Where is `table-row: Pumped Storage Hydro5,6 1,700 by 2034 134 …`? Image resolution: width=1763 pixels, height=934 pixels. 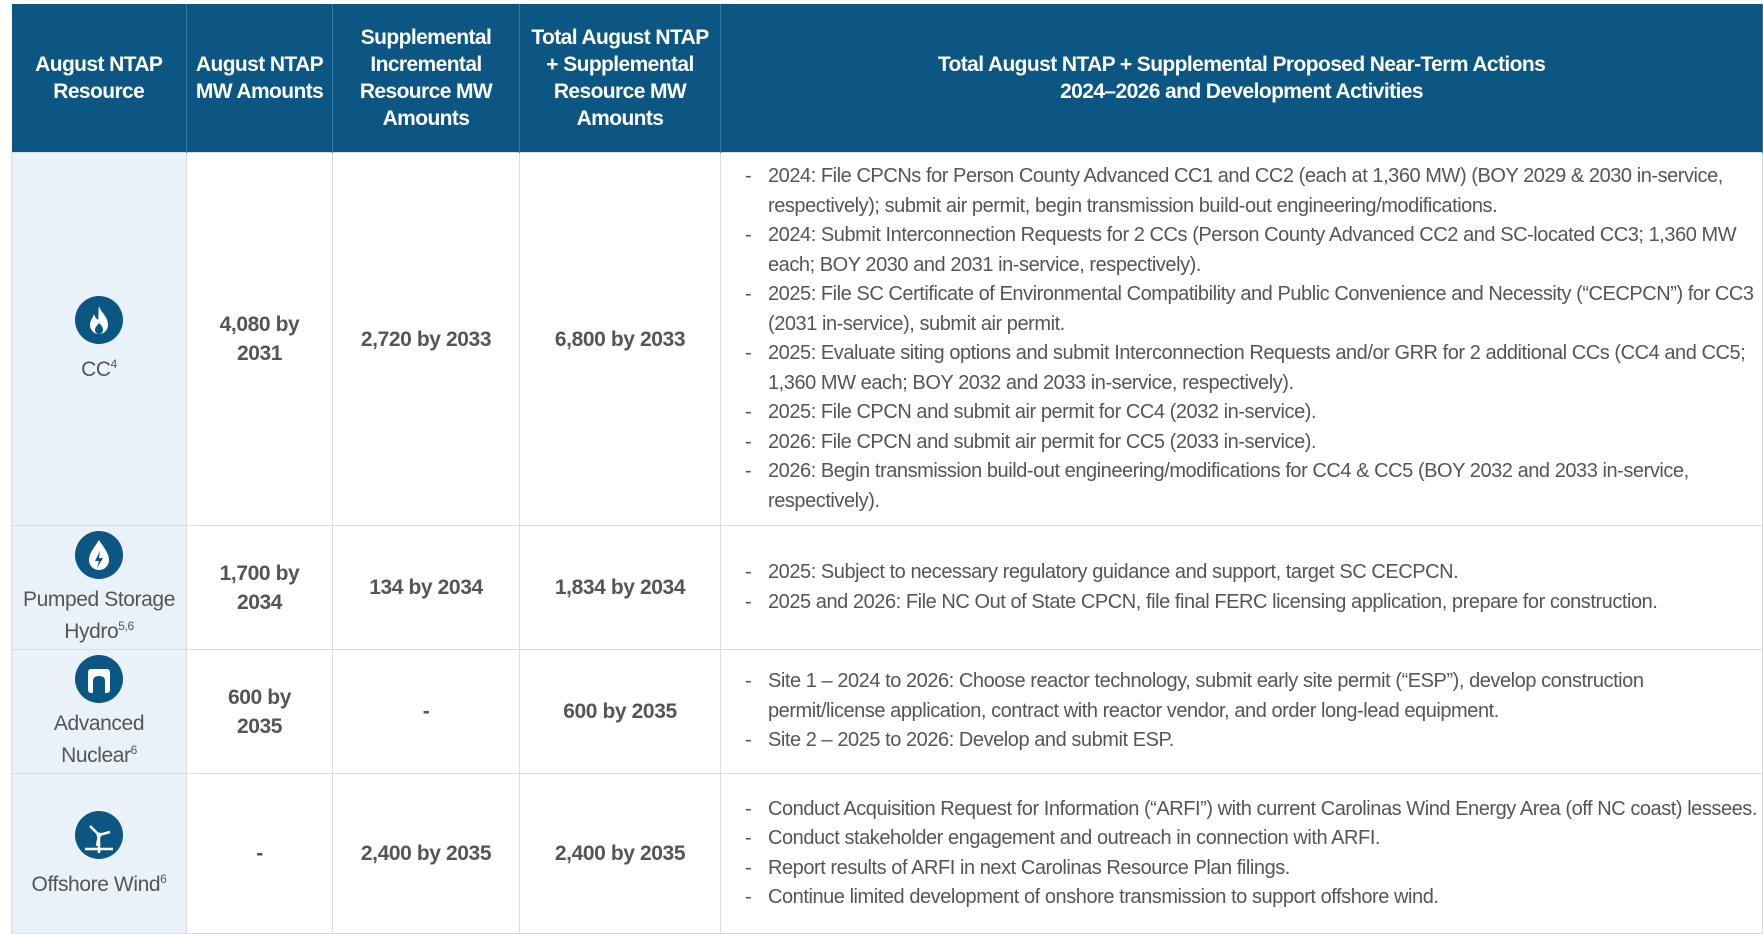
table-row: Pumped Storage Hydro5,6 1,700 by 2034 134 … is located at coordinates (887, 587).